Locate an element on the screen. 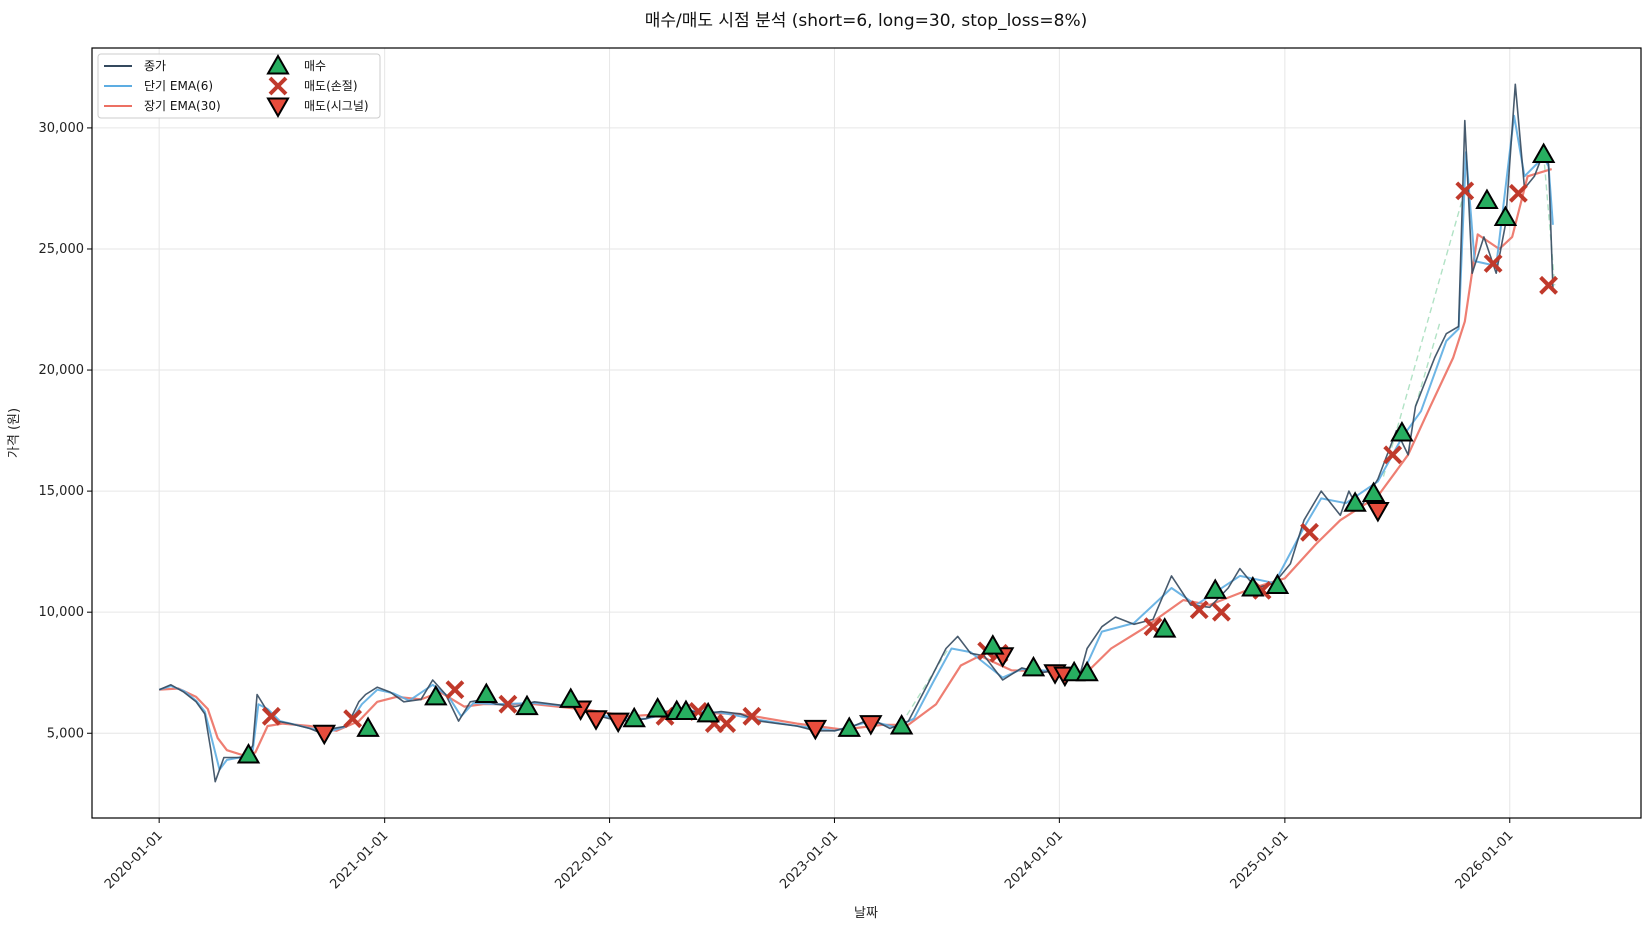 Image resolution: width=1650 pixels, height=930 pixels. legend-label: 매도(손절) is located at coordinates (331, 86).